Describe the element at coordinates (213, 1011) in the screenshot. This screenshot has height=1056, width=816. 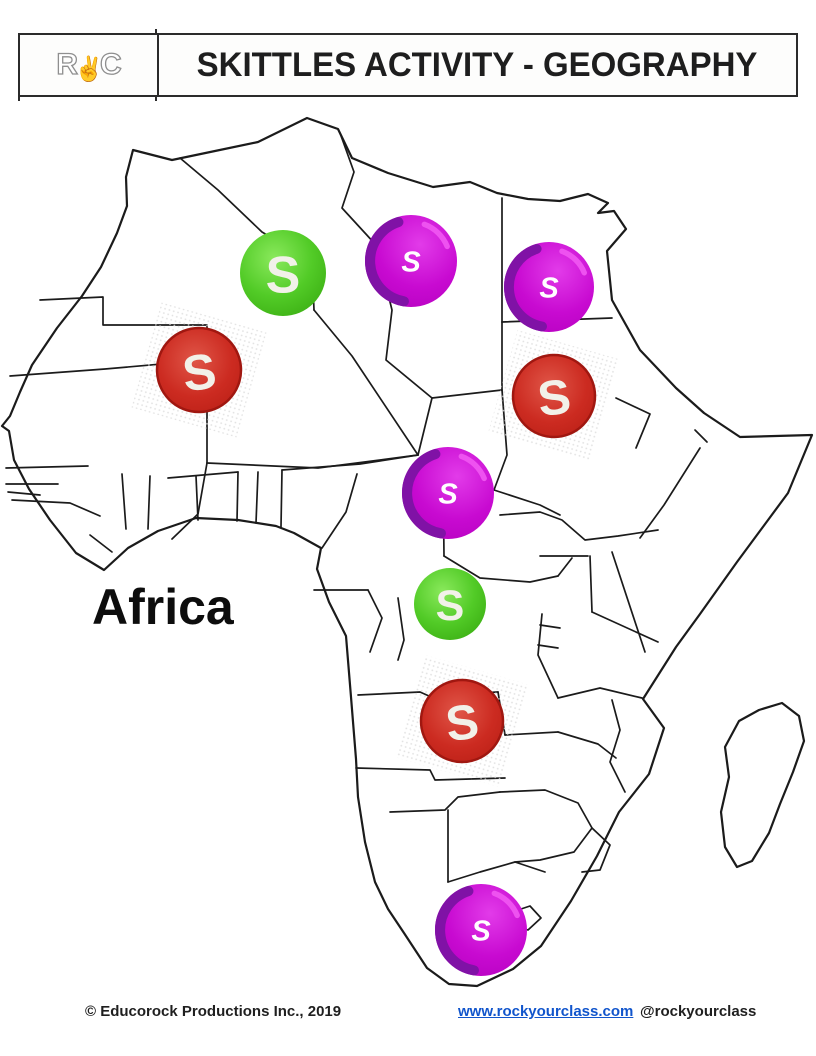
I see `copyright-text: © Educorock Productions Inc., 2019` at that location.